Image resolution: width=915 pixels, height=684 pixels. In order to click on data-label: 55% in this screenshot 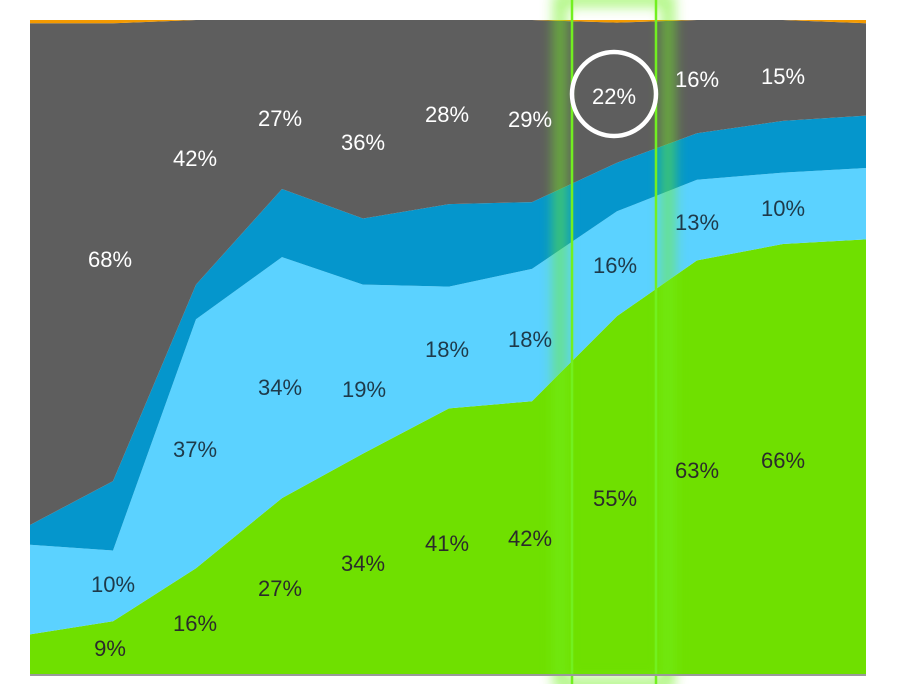, I will do `click(615, 498)`.